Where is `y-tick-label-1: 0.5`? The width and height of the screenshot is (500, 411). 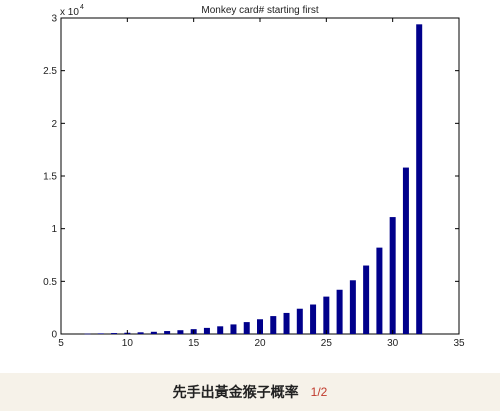 y-tick-label-1: 0.5 is located at coordinates (50, 282).